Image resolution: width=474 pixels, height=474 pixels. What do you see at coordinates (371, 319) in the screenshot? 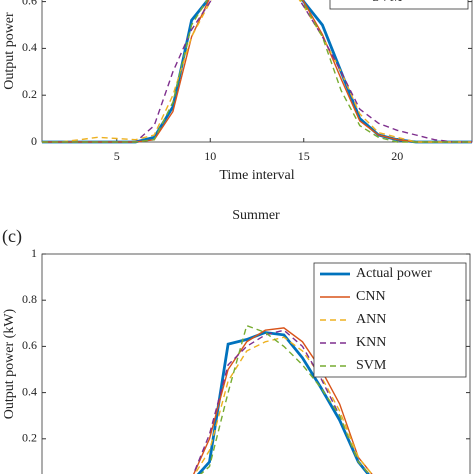
I see `legend-label: ANN` at bounding box center [371, 319].